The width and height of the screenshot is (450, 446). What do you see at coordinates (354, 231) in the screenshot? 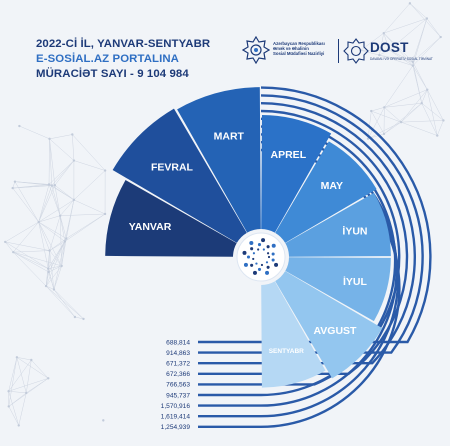
I see `month-label-i̇yun: İYUN` at bounding box center [354, 231].